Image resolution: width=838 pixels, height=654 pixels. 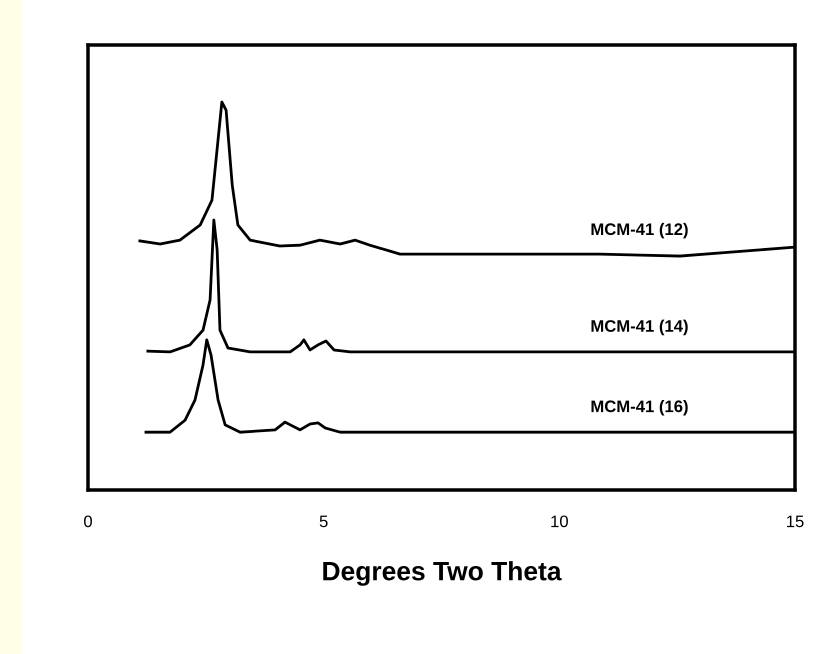 I want to click on x-tick-label: 0, so click(x=88, y=521).